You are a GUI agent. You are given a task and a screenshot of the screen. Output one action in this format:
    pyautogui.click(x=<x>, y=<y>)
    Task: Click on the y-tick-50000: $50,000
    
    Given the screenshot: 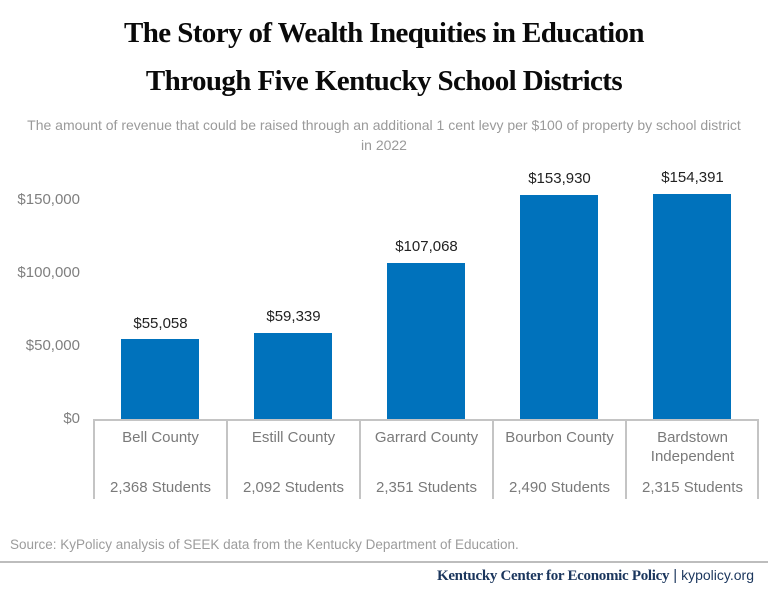 What is the action you would take?
    pyautogui.click(x=52, y=345)
    